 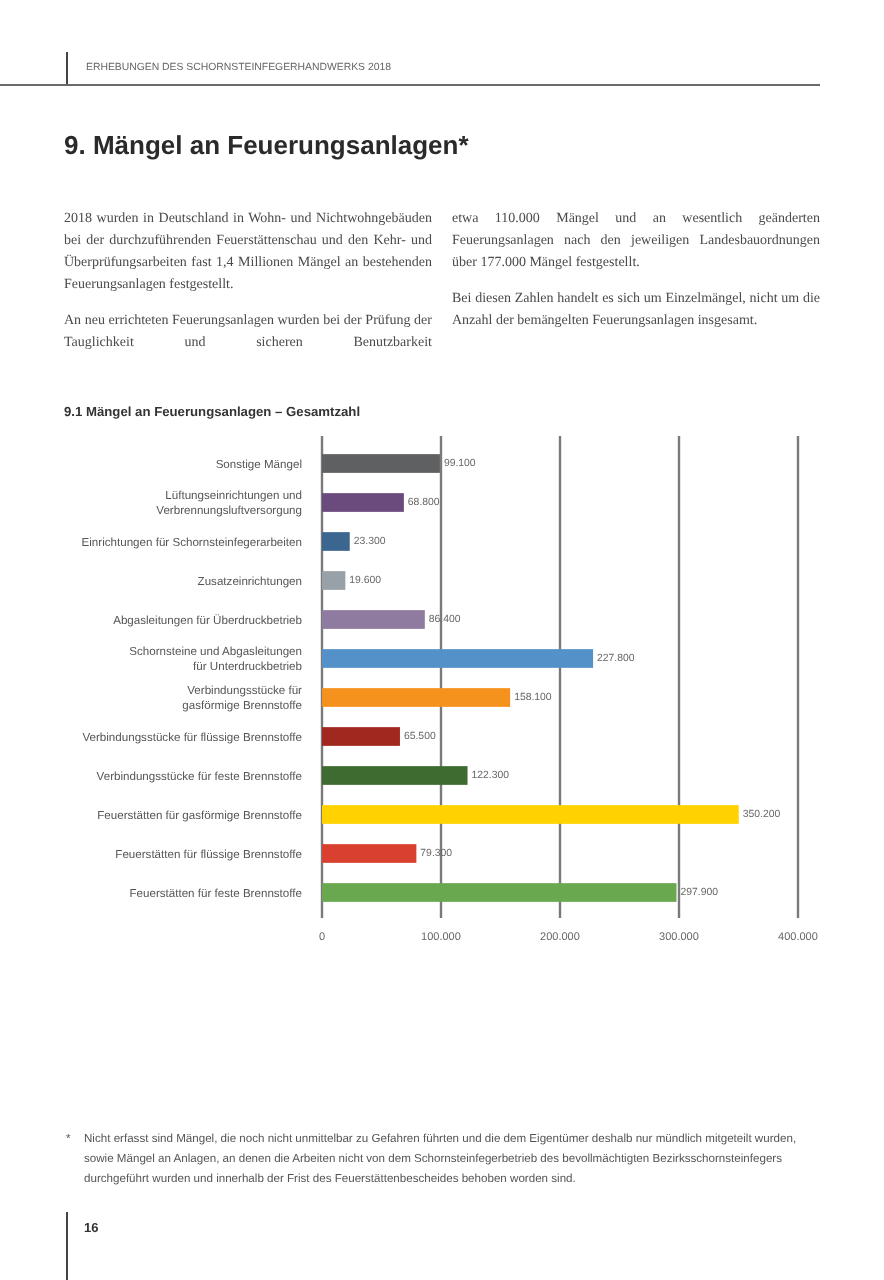 What do you see at coordinates (267, 145) in the screenshot?
I see `chart-title: 9. Mängel an Feuerungsanlagen*` at bounding box center [267, 145].